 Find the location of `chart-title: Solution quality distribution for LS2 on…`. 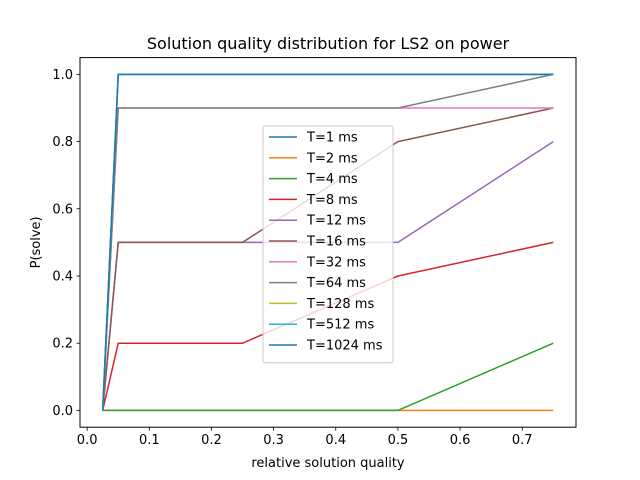

chart-title: Solution quality distribution for LS2 on… is located at coordinates (328, 43).